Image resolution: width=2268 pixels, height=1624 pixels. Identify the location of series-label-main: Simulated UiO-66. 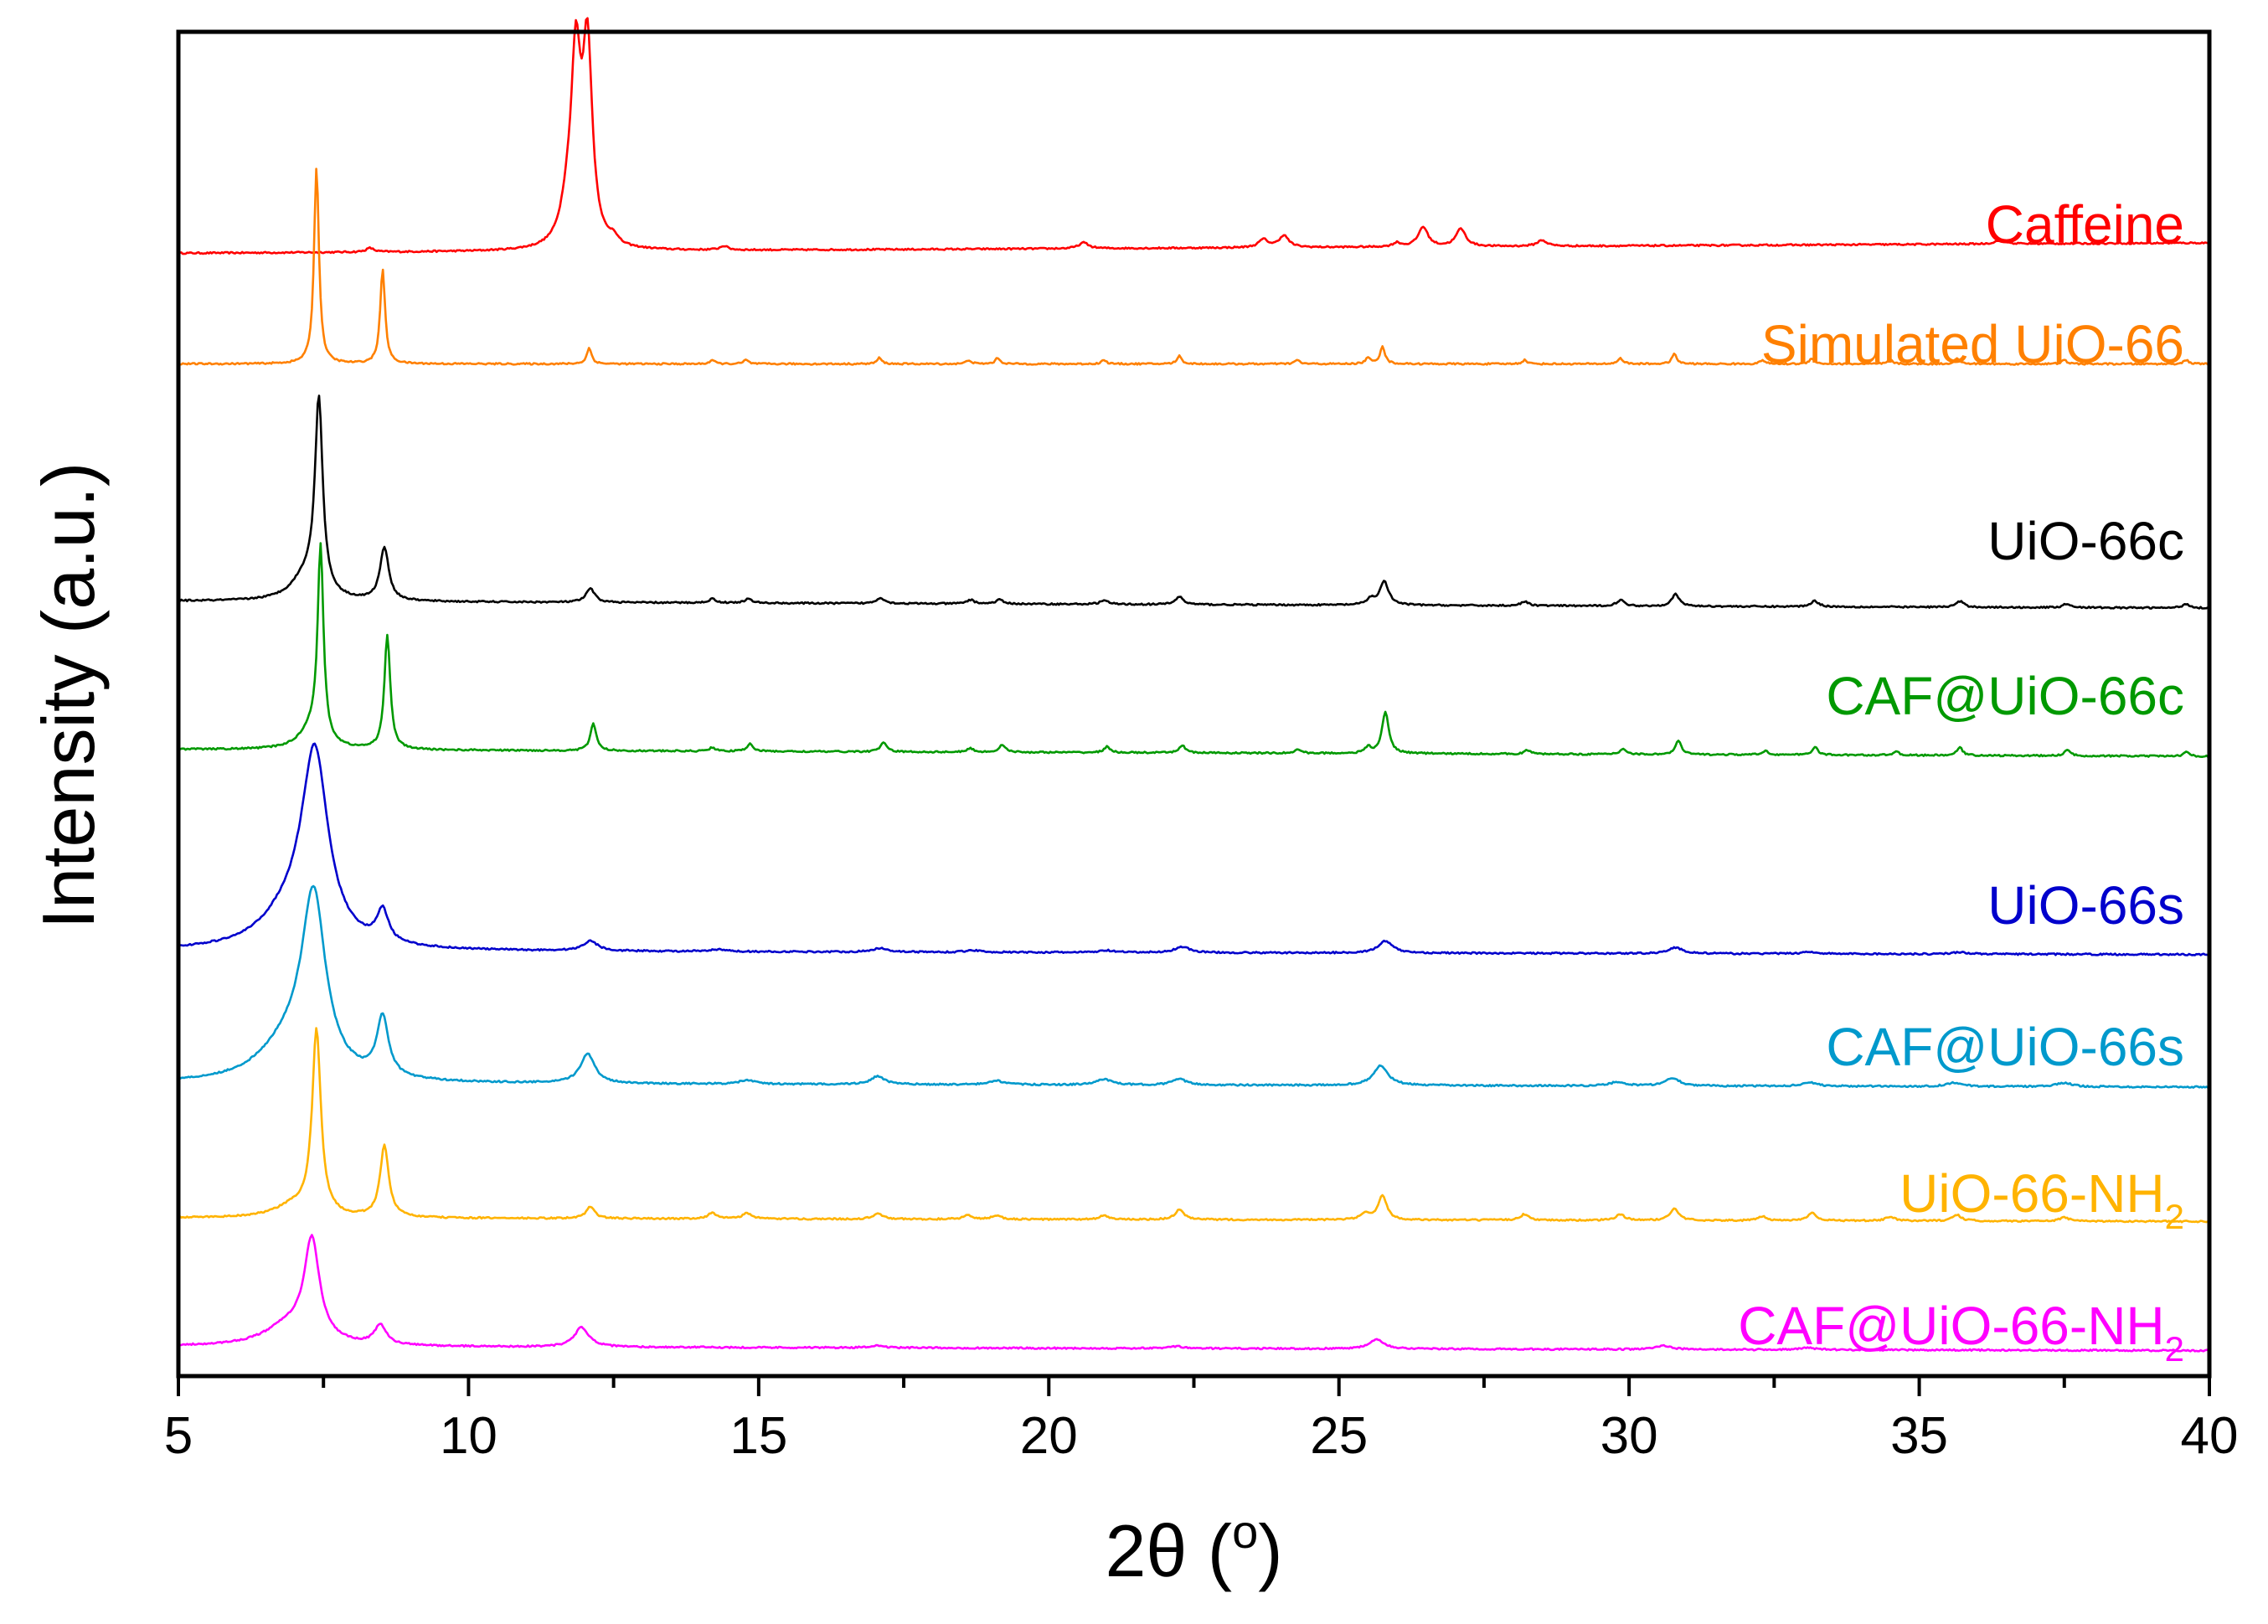
(1972, 344).